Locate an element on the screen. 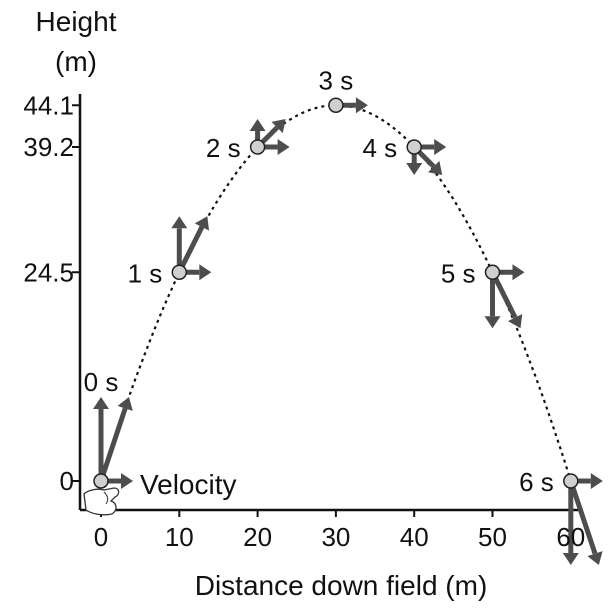 The height and width of the screenshot is (608, 608). y-tick-label: 44.1 is located at coordinates (48, 105).